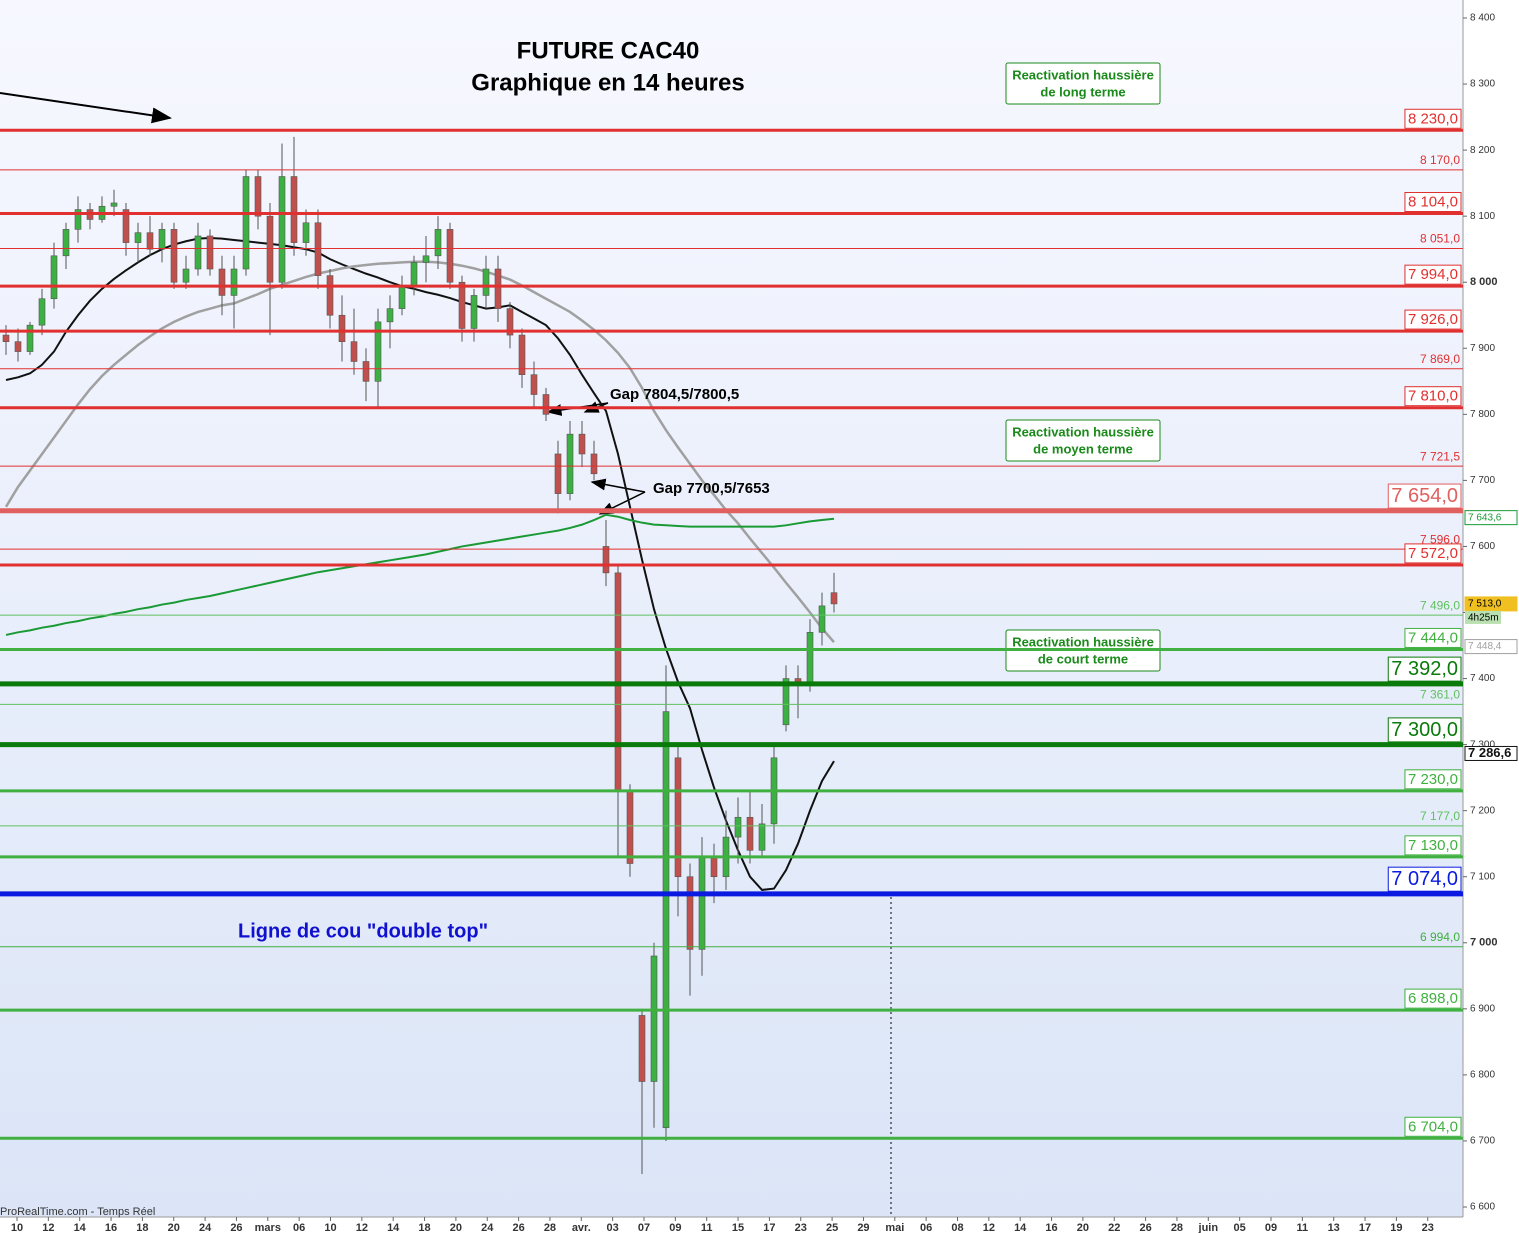 The width and height of the screenshot is (1519, 1233). I want to click on y-tick-label: 6 800, so click(1482, 1075).